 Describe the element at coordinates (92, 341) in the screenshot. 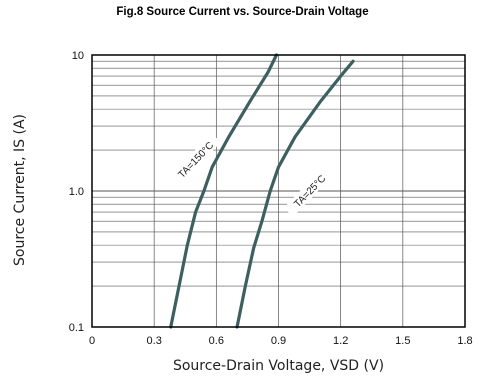

I see `x-tick-label: 0` at that location.